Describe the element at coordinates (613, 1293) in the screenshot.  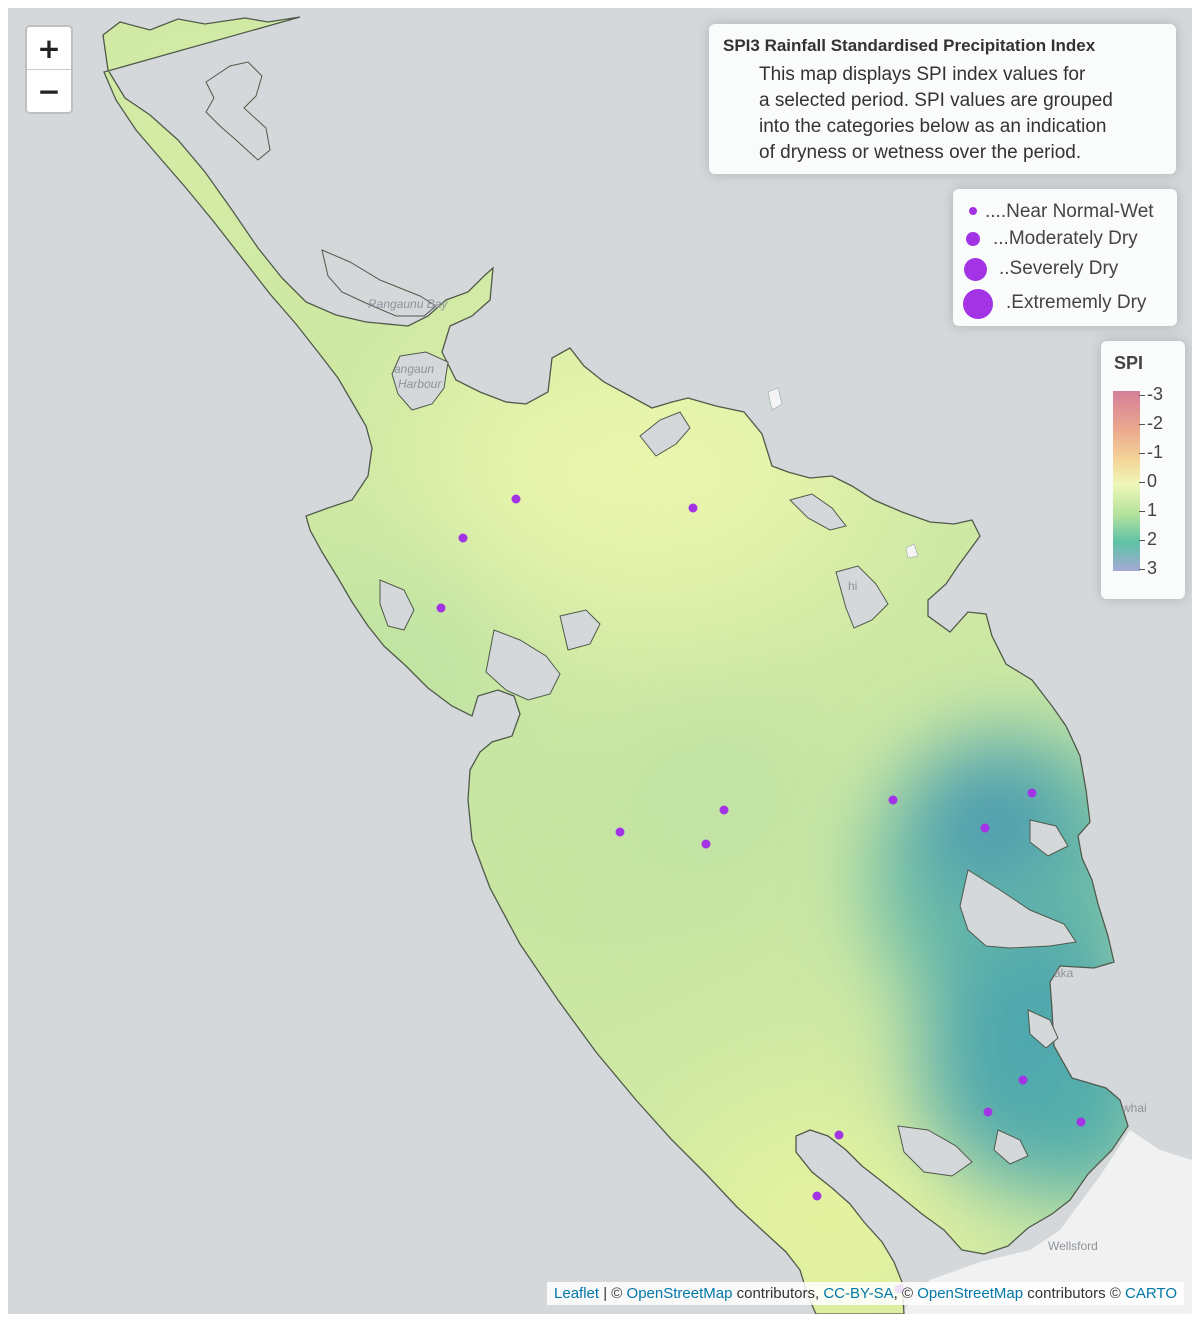
I see `attribution-text: | ©` at that location.